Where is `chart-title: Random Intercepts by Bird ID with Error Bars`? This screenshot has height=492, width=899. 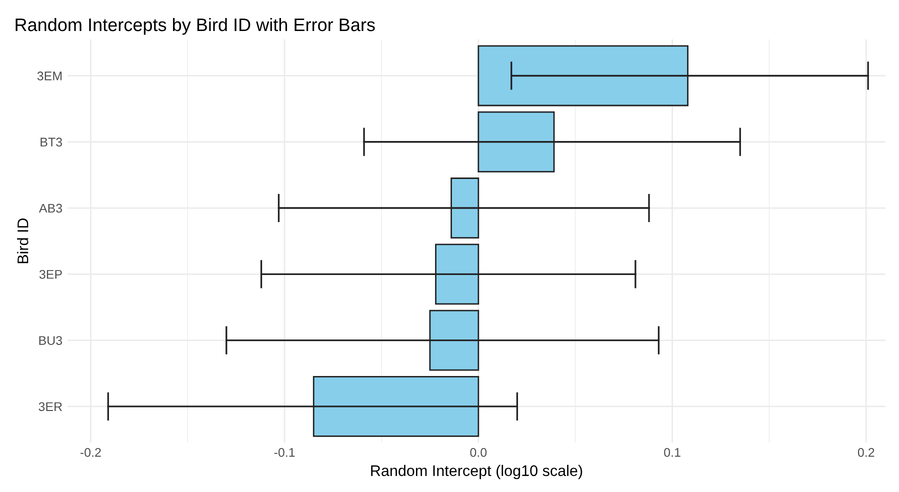
chart-title: Random Intercepts by Bird ID with Error Bars is located at coordinates (195, 26).